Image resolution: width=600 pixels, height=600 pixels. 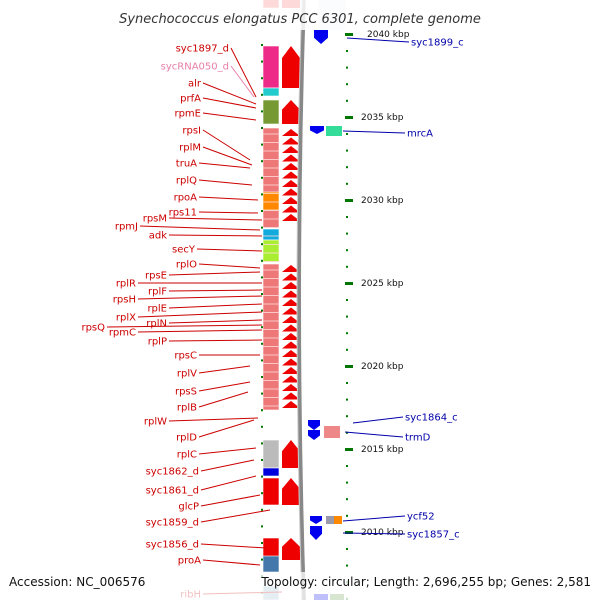 What do you see at coordinates (172, 523) in the screenshot?
I see `gene-label: syc1859_d` at bounding box center [172, 523].